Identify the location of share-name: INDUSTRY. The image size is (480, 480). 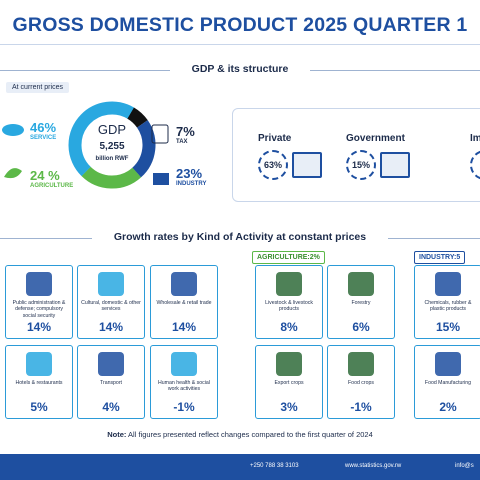
(191, 184).